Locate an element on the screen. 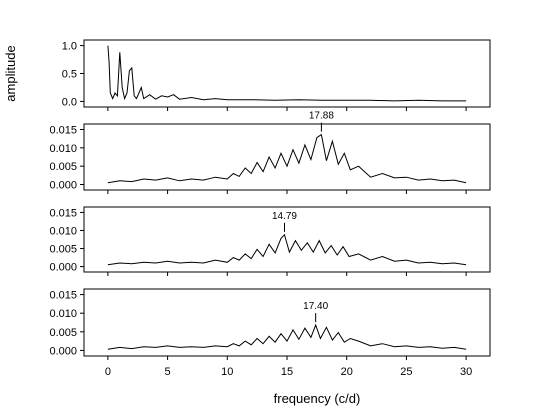 This screenshot has width=545, height=418. panel-3: 0.015 0.010 0.005 0.000 14.79 is located at coordinates (270, 241).